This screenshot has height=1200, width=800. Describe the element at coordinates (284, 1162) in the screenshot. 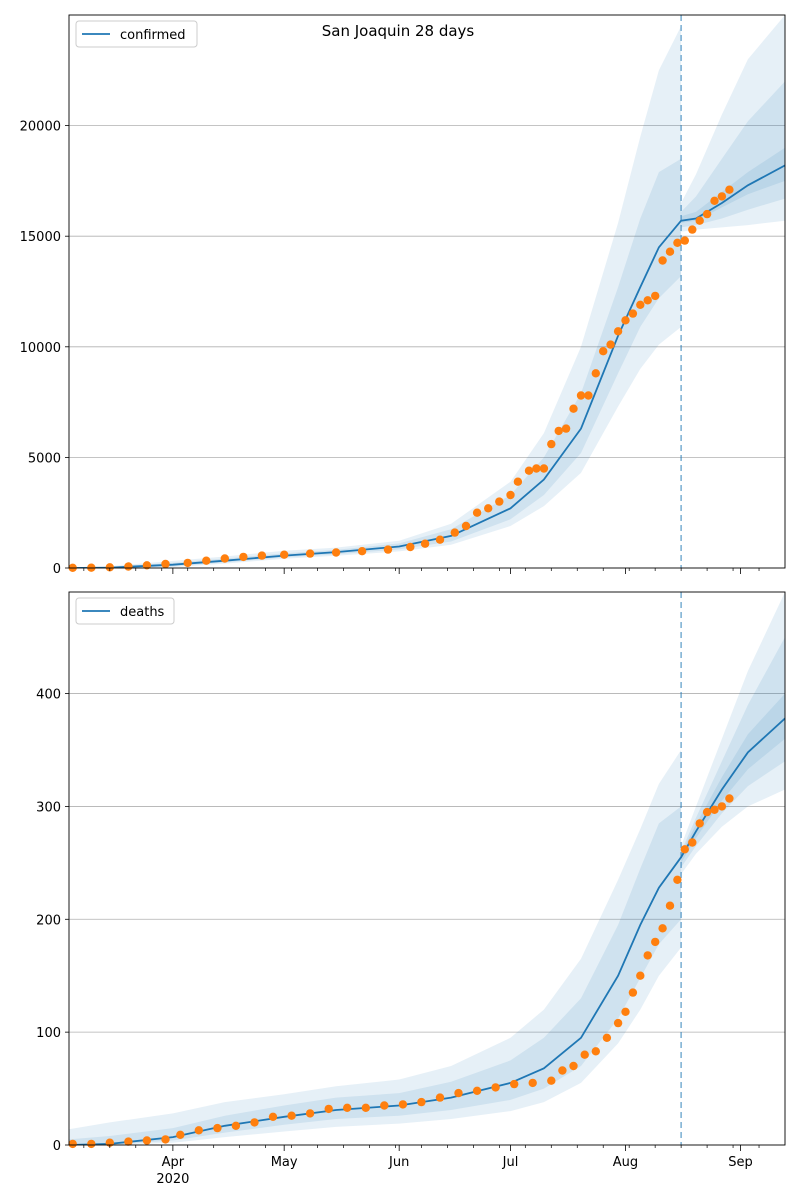

I see `x-tick-label: May` at that location.